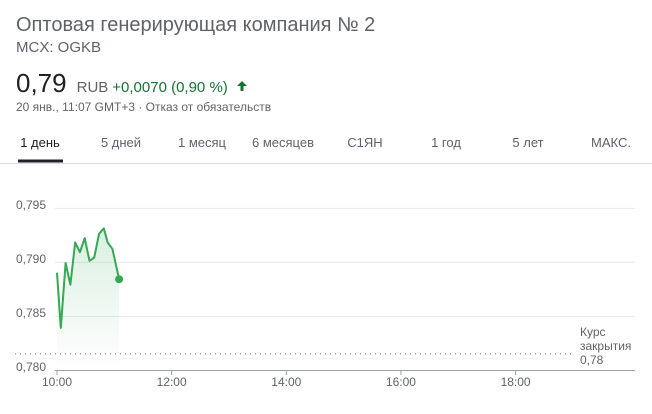  Describe the element at coordinates (31, 313) in the screenshot. I see `y-tick-label: 0,785` at that location.